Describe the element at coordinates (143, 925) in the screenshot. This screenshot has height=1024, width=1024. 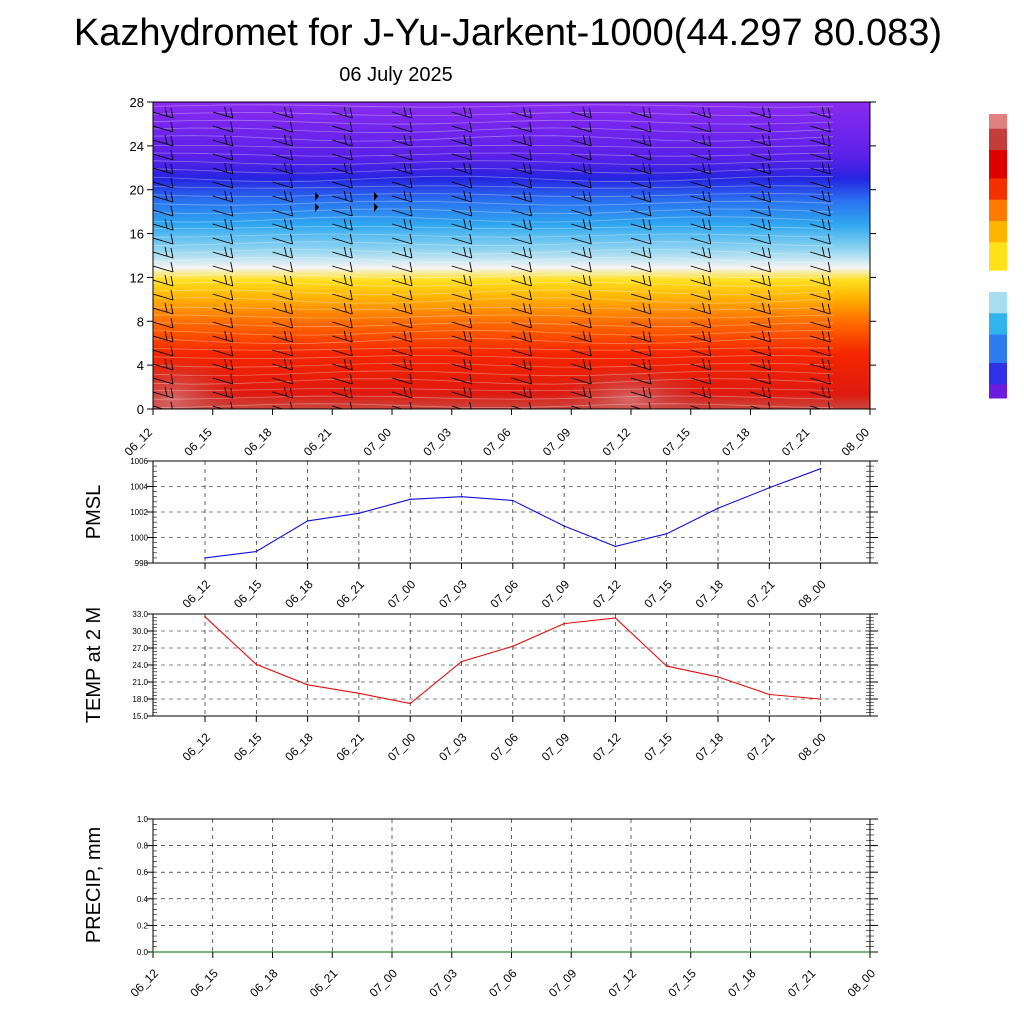
I see `y-tick-label: 0.2` at that location.